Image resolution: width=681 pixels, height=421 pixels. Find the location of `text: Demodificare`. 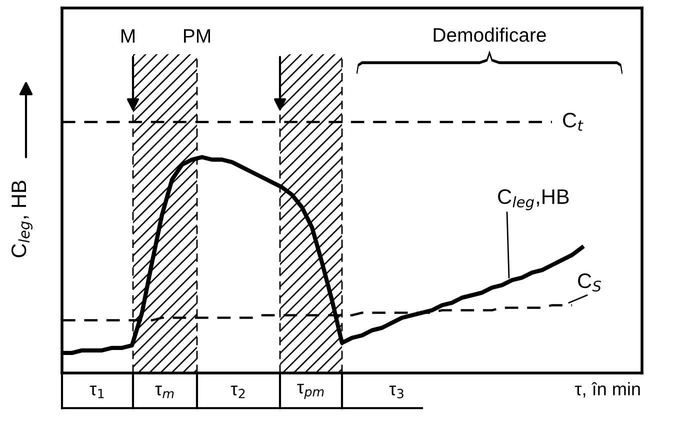

text: Demodificare is located at coordinates (490, 35).